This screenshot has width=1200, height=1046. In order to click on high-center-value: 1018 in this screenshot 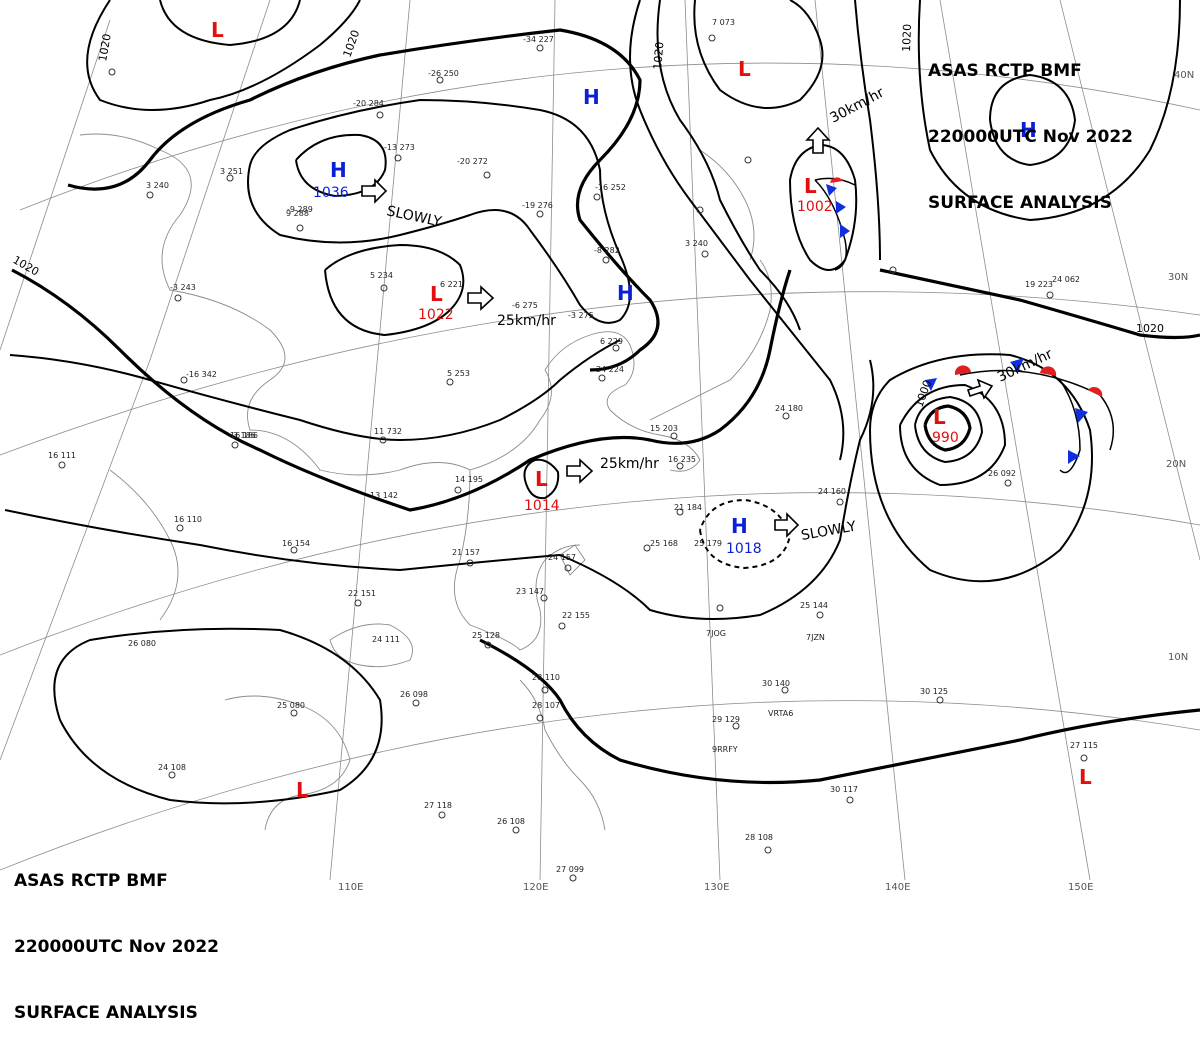, I will do `click(744, 549)`.